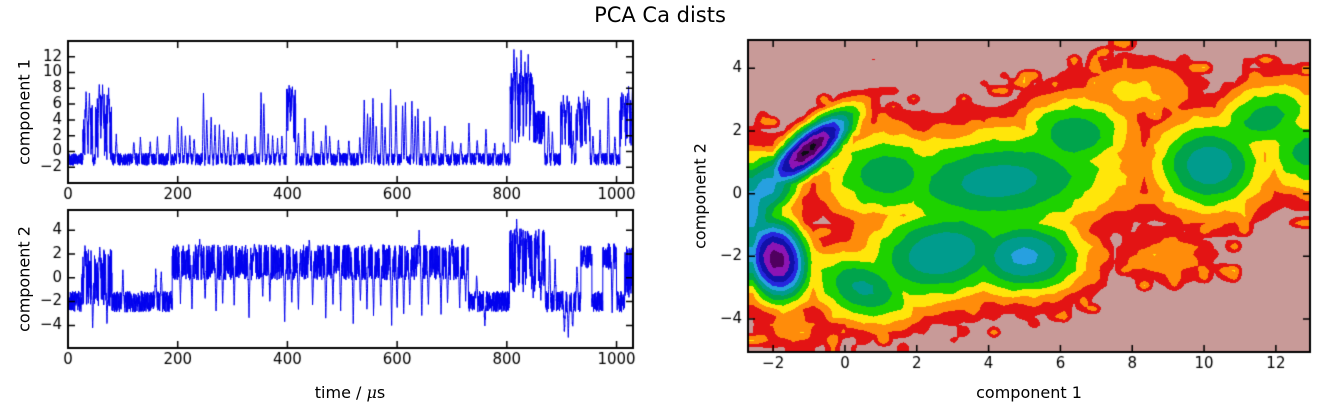 The width and height of the screenshot is (1320, 416). What do you see at coordinates (1029, 392) in the screenshot?
I see `x-axis-label-component-1: component 1` at bounding box center [1029, 392].